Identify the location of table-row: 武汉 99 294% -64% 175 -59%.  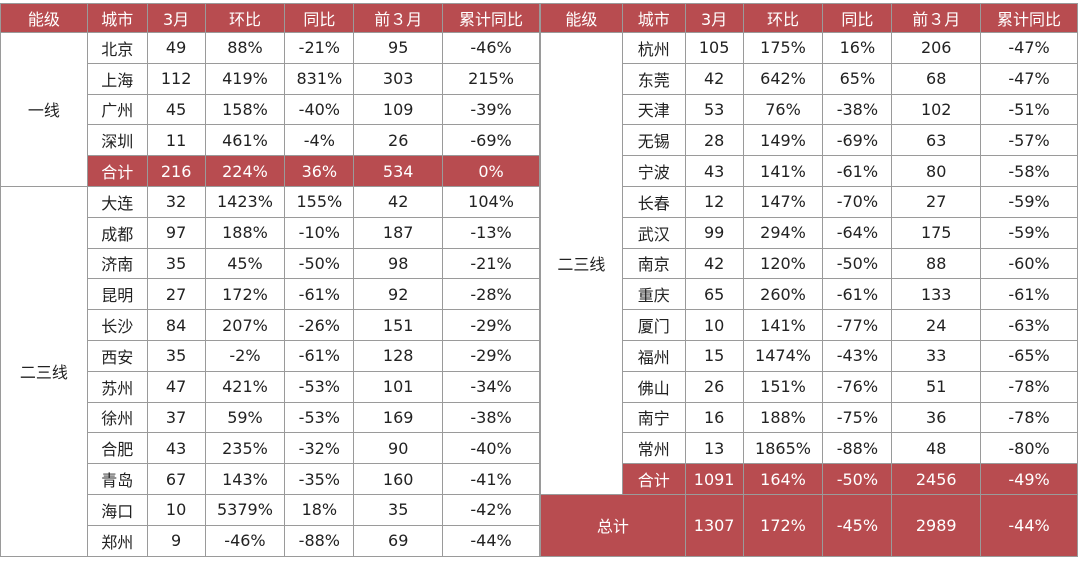
(809, 232).